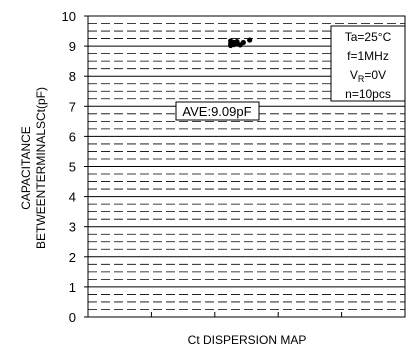  What do you see at coordinates (41, 168) in the screenshot?
I see `y-axis-title-line-2: BETWEENTERMINALSCt(pF)` at bounding box center [41, 168].